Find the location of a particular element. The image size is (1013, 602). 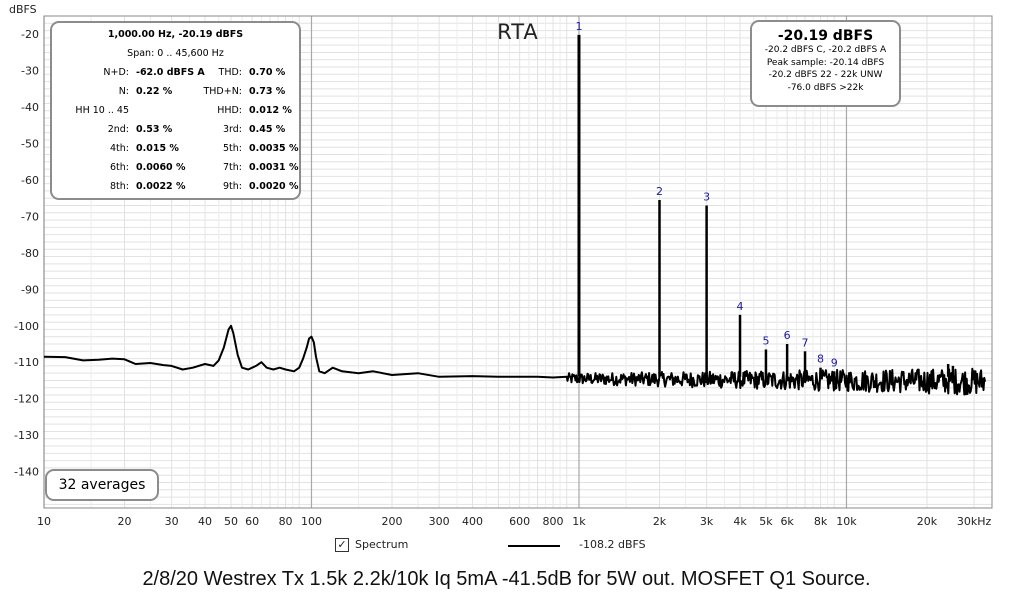

stat-value: -62.0 dBFS A is located at coordinates (170, 72).